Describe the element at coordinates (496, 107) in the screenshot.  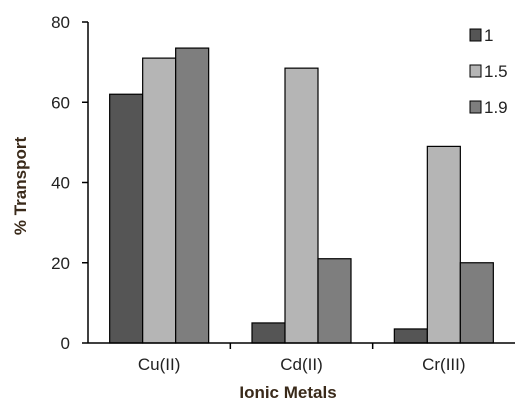
I see `legend-label: 1.9` at that location.